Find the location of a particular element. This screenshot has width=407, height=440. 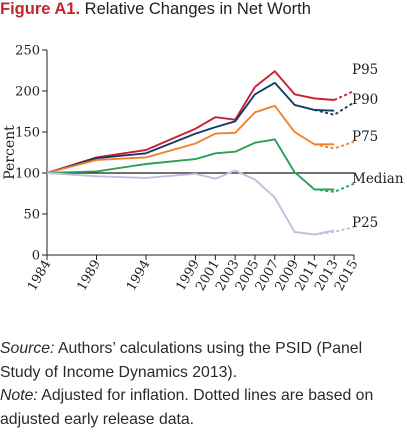

x-tick-label: 1989 is located at coordinates (89, 276).